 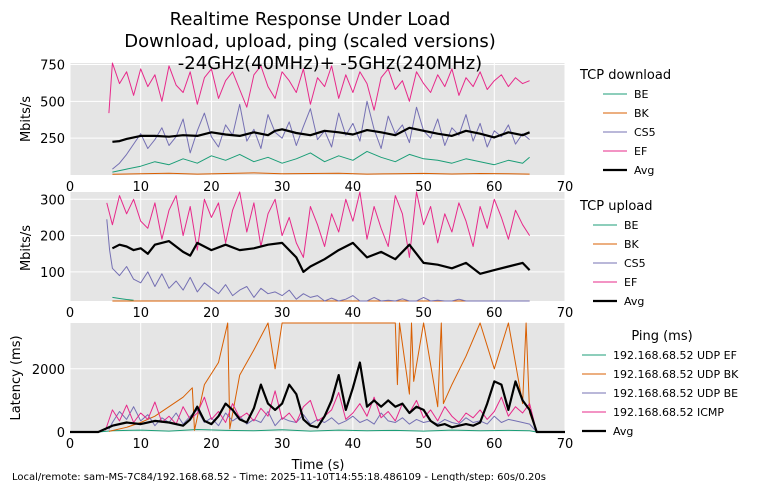 I want to click on chart-subtitle: Download, upload, ping (scaled versions), so click(x=310, y=41).